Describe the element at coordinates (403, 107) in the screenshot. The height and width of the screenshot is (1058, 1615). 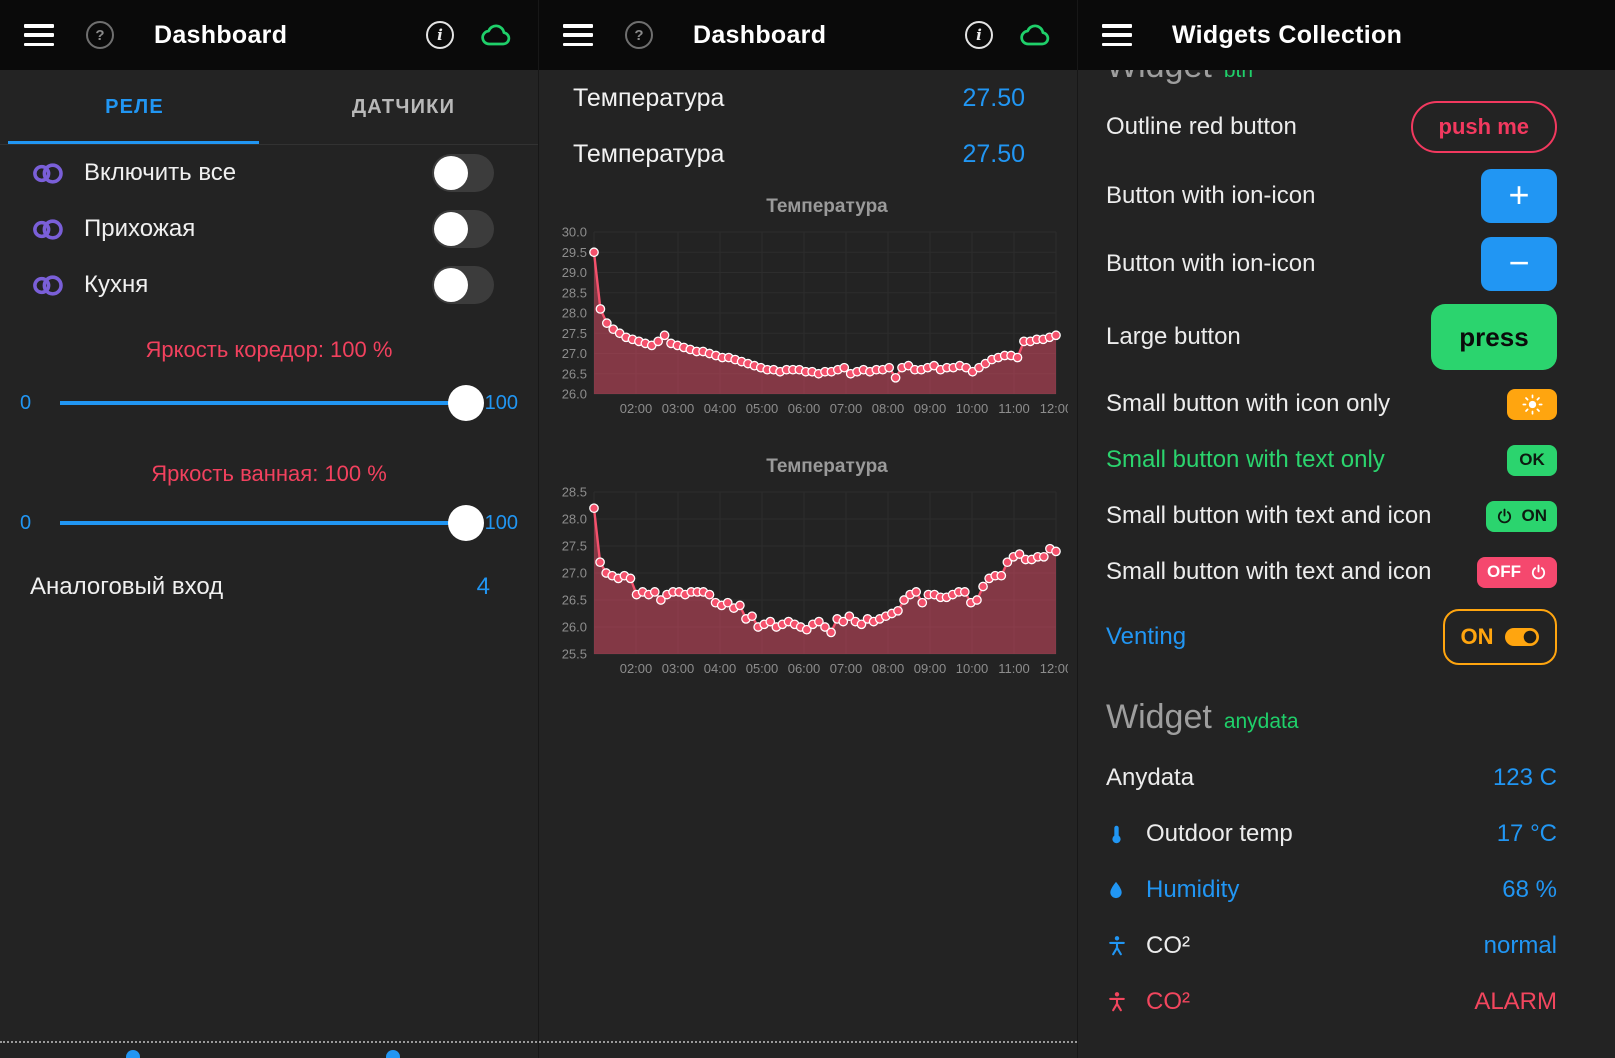
I see `tab-sensors: ДАТЧИКИ` at that location.